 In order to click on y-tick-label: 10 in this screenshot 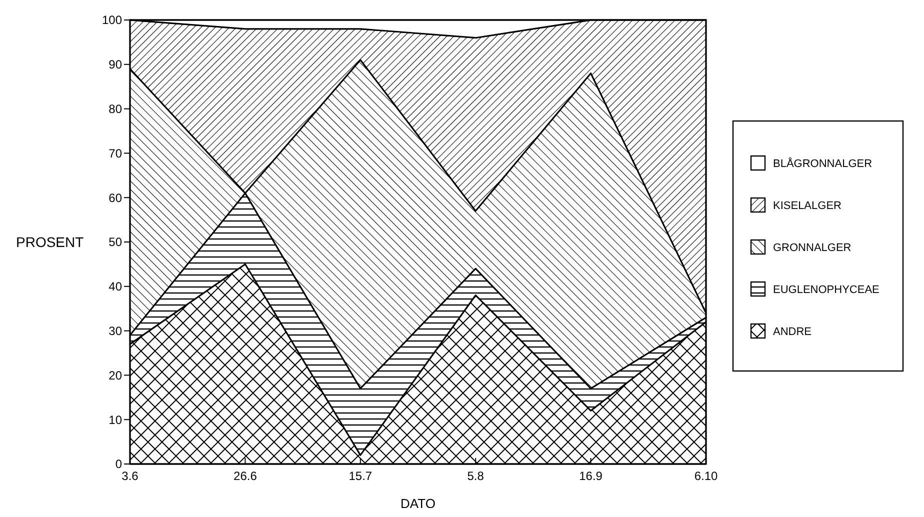, I will do `click(115, 419)`.